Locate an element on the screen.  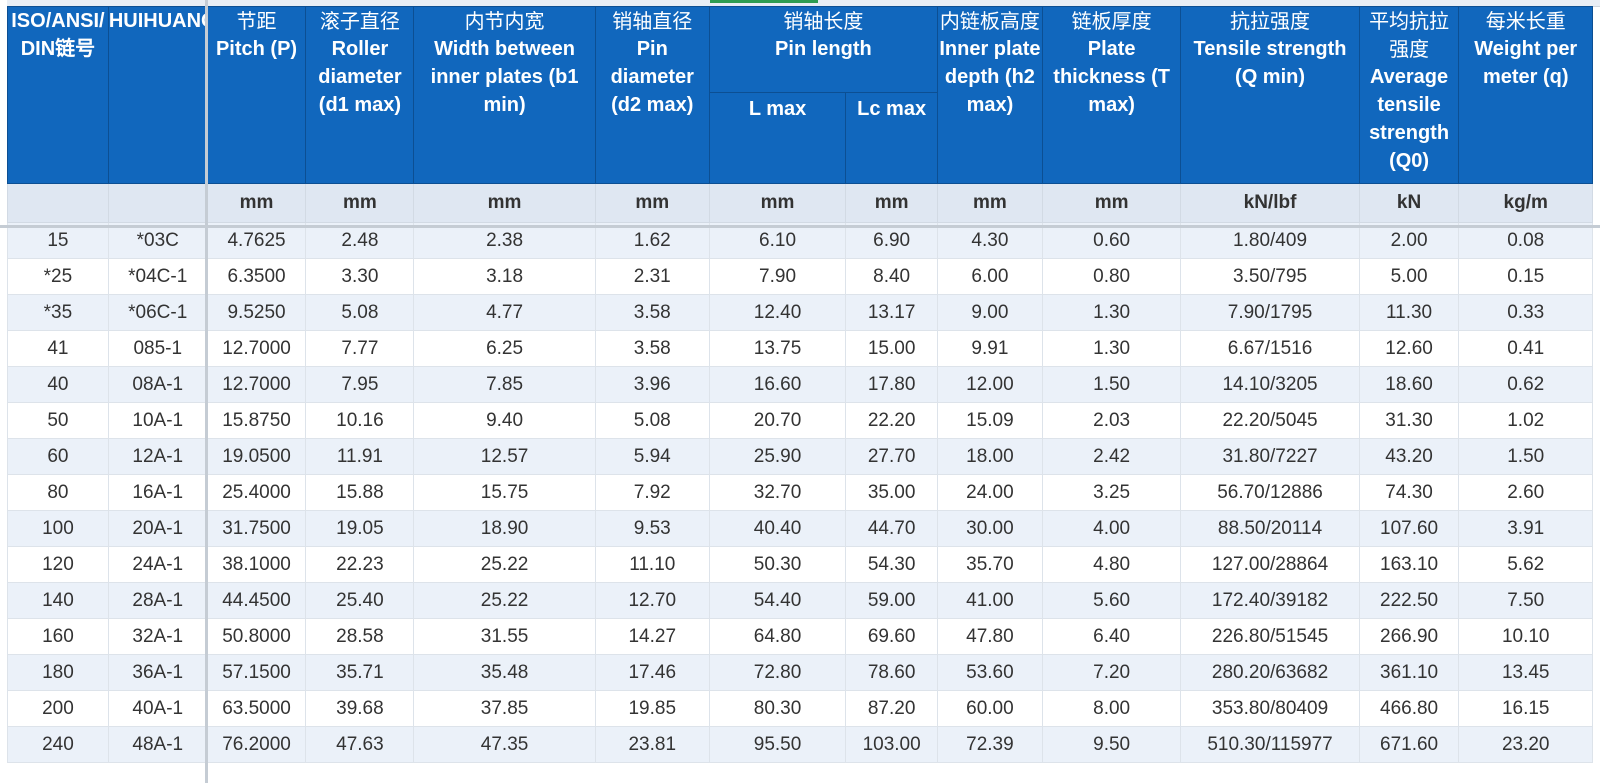
table-cell: 12A-1 is located at coordinates (157, 456).